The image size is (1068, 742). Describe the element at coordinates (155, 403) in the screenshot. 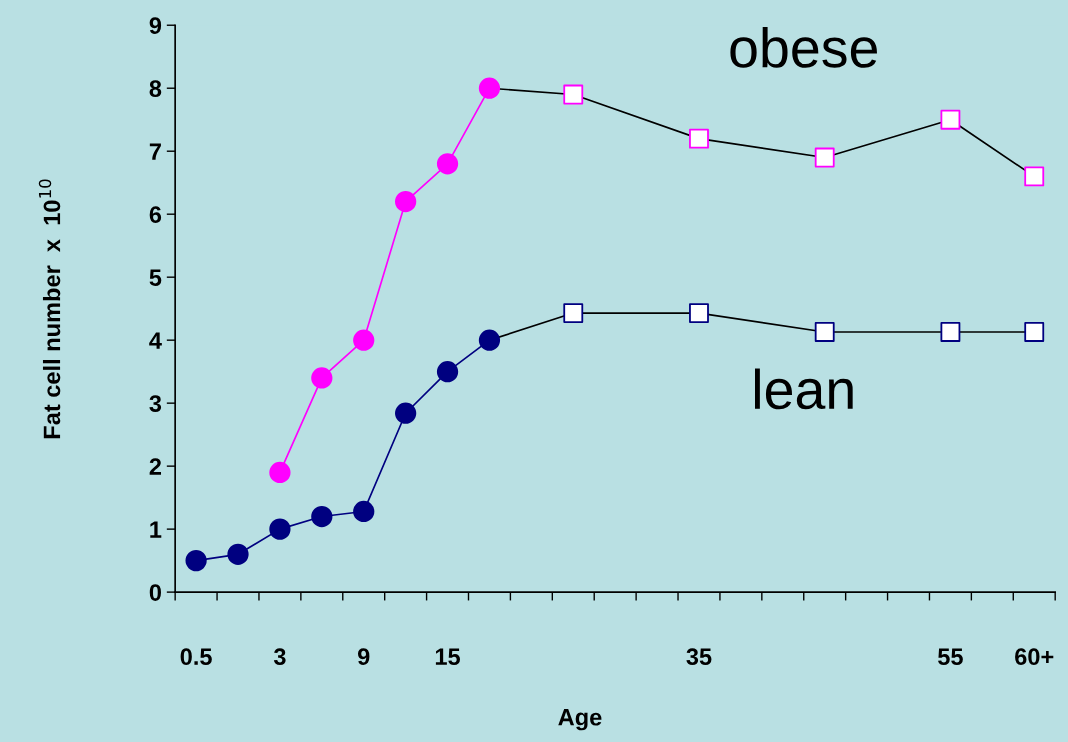

I see `y-tick-label: 3` at that location.